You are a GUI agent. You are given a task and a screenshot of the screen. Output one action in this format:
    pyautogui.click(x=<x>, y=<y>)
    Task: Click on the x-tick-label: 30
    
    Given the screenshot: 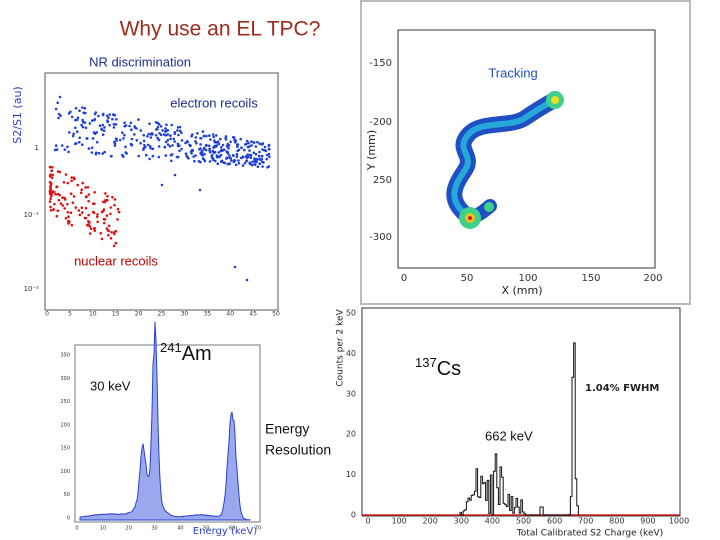 What is the action you would take?
    pyautogui.click(x=154, y=529)
    